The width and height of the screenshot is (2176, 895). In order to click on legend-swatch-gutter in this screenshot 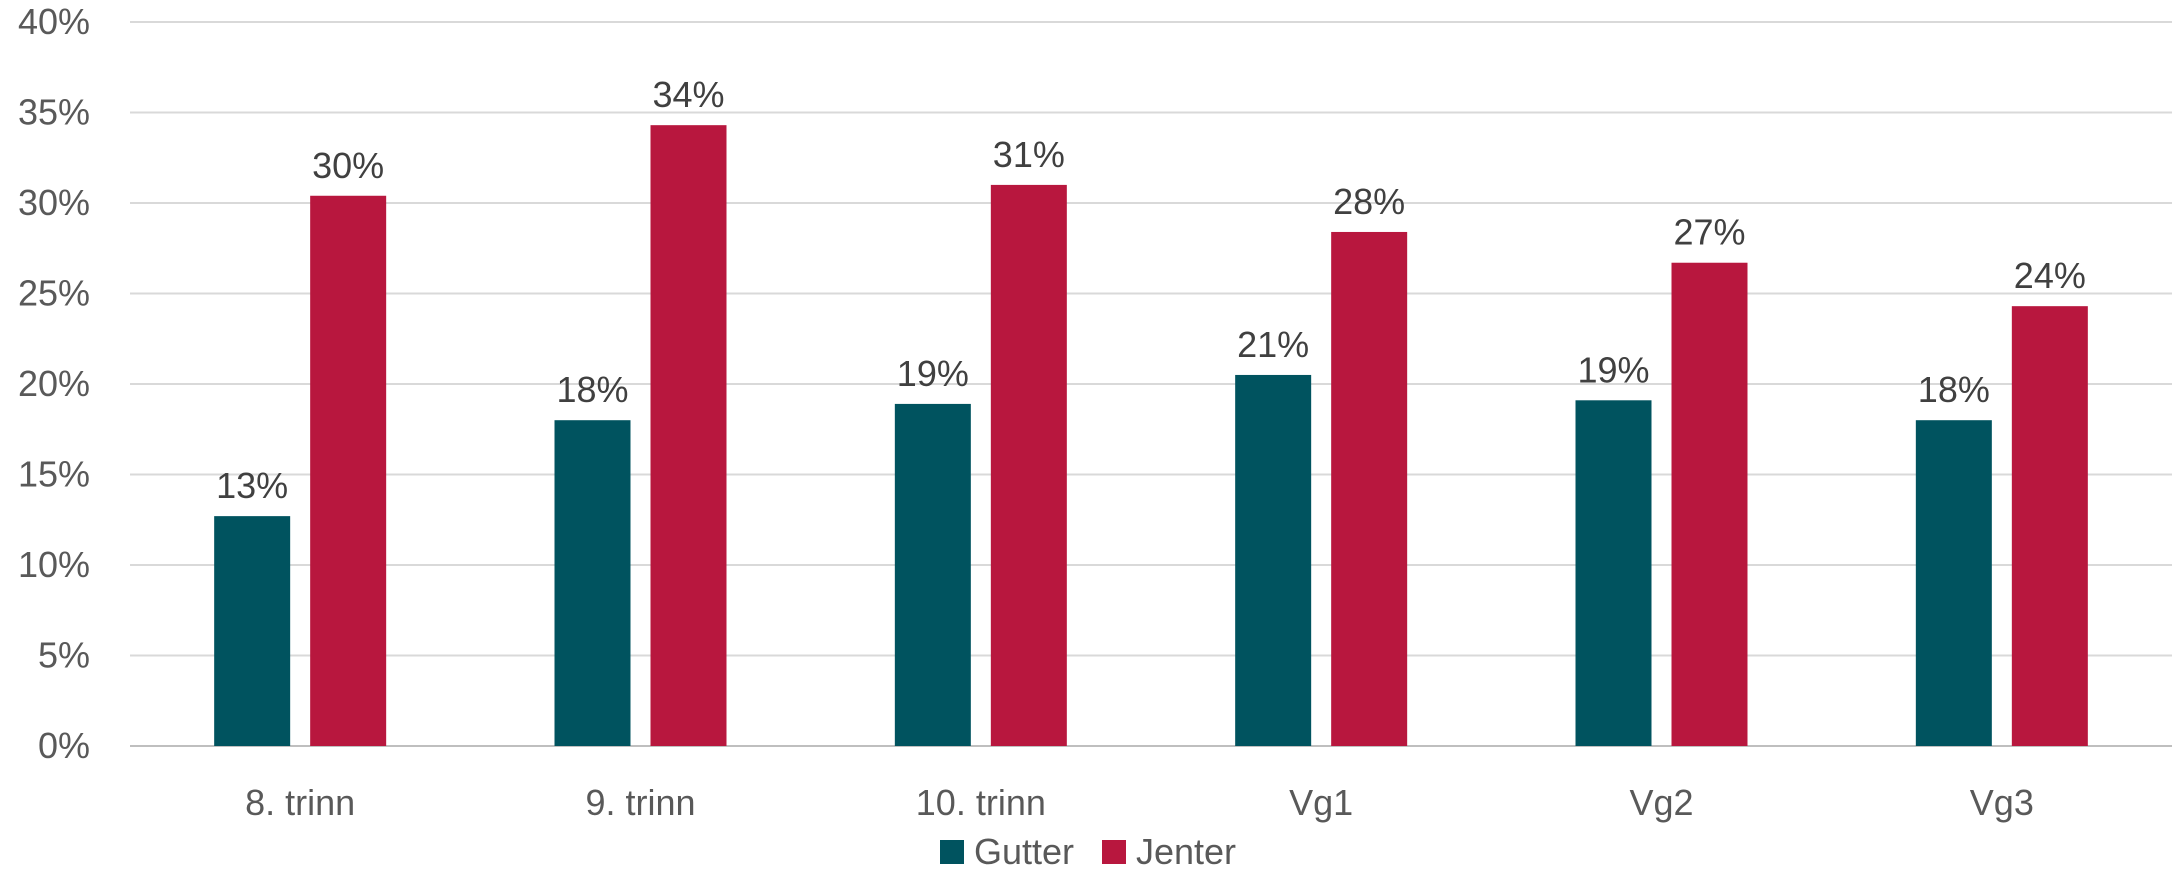, I will do `click(951, 852)`.